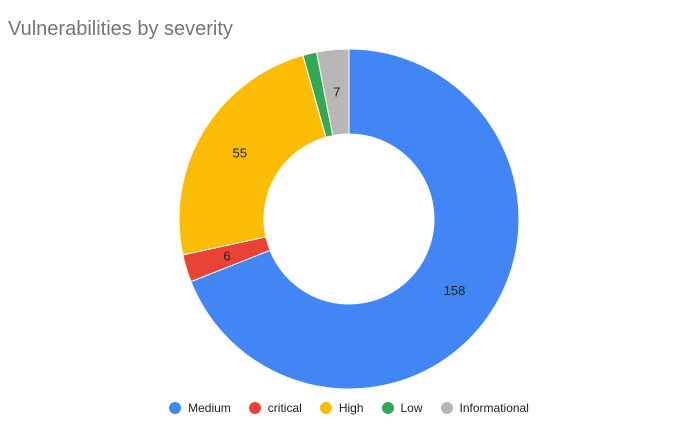 Image resolution: width=698 pixels, height=431 pixels. I want to click on legend-label: High, so click(351, 408).